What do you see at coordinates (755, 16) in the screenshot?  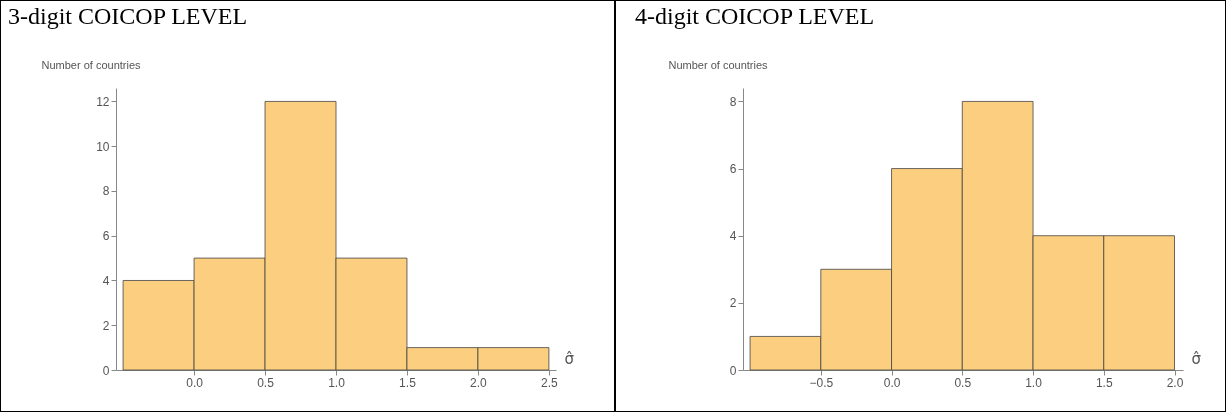 I see `chart-title: 4-digit COICOP LEVEL` at bounding box center [755, 16].